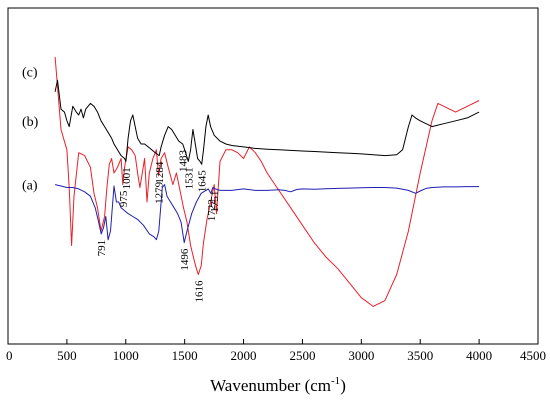  What do you see at coordinates (185, 355) in the screenshot?
I see `x-tick-label: 1500` at bounding box center [185, 355].